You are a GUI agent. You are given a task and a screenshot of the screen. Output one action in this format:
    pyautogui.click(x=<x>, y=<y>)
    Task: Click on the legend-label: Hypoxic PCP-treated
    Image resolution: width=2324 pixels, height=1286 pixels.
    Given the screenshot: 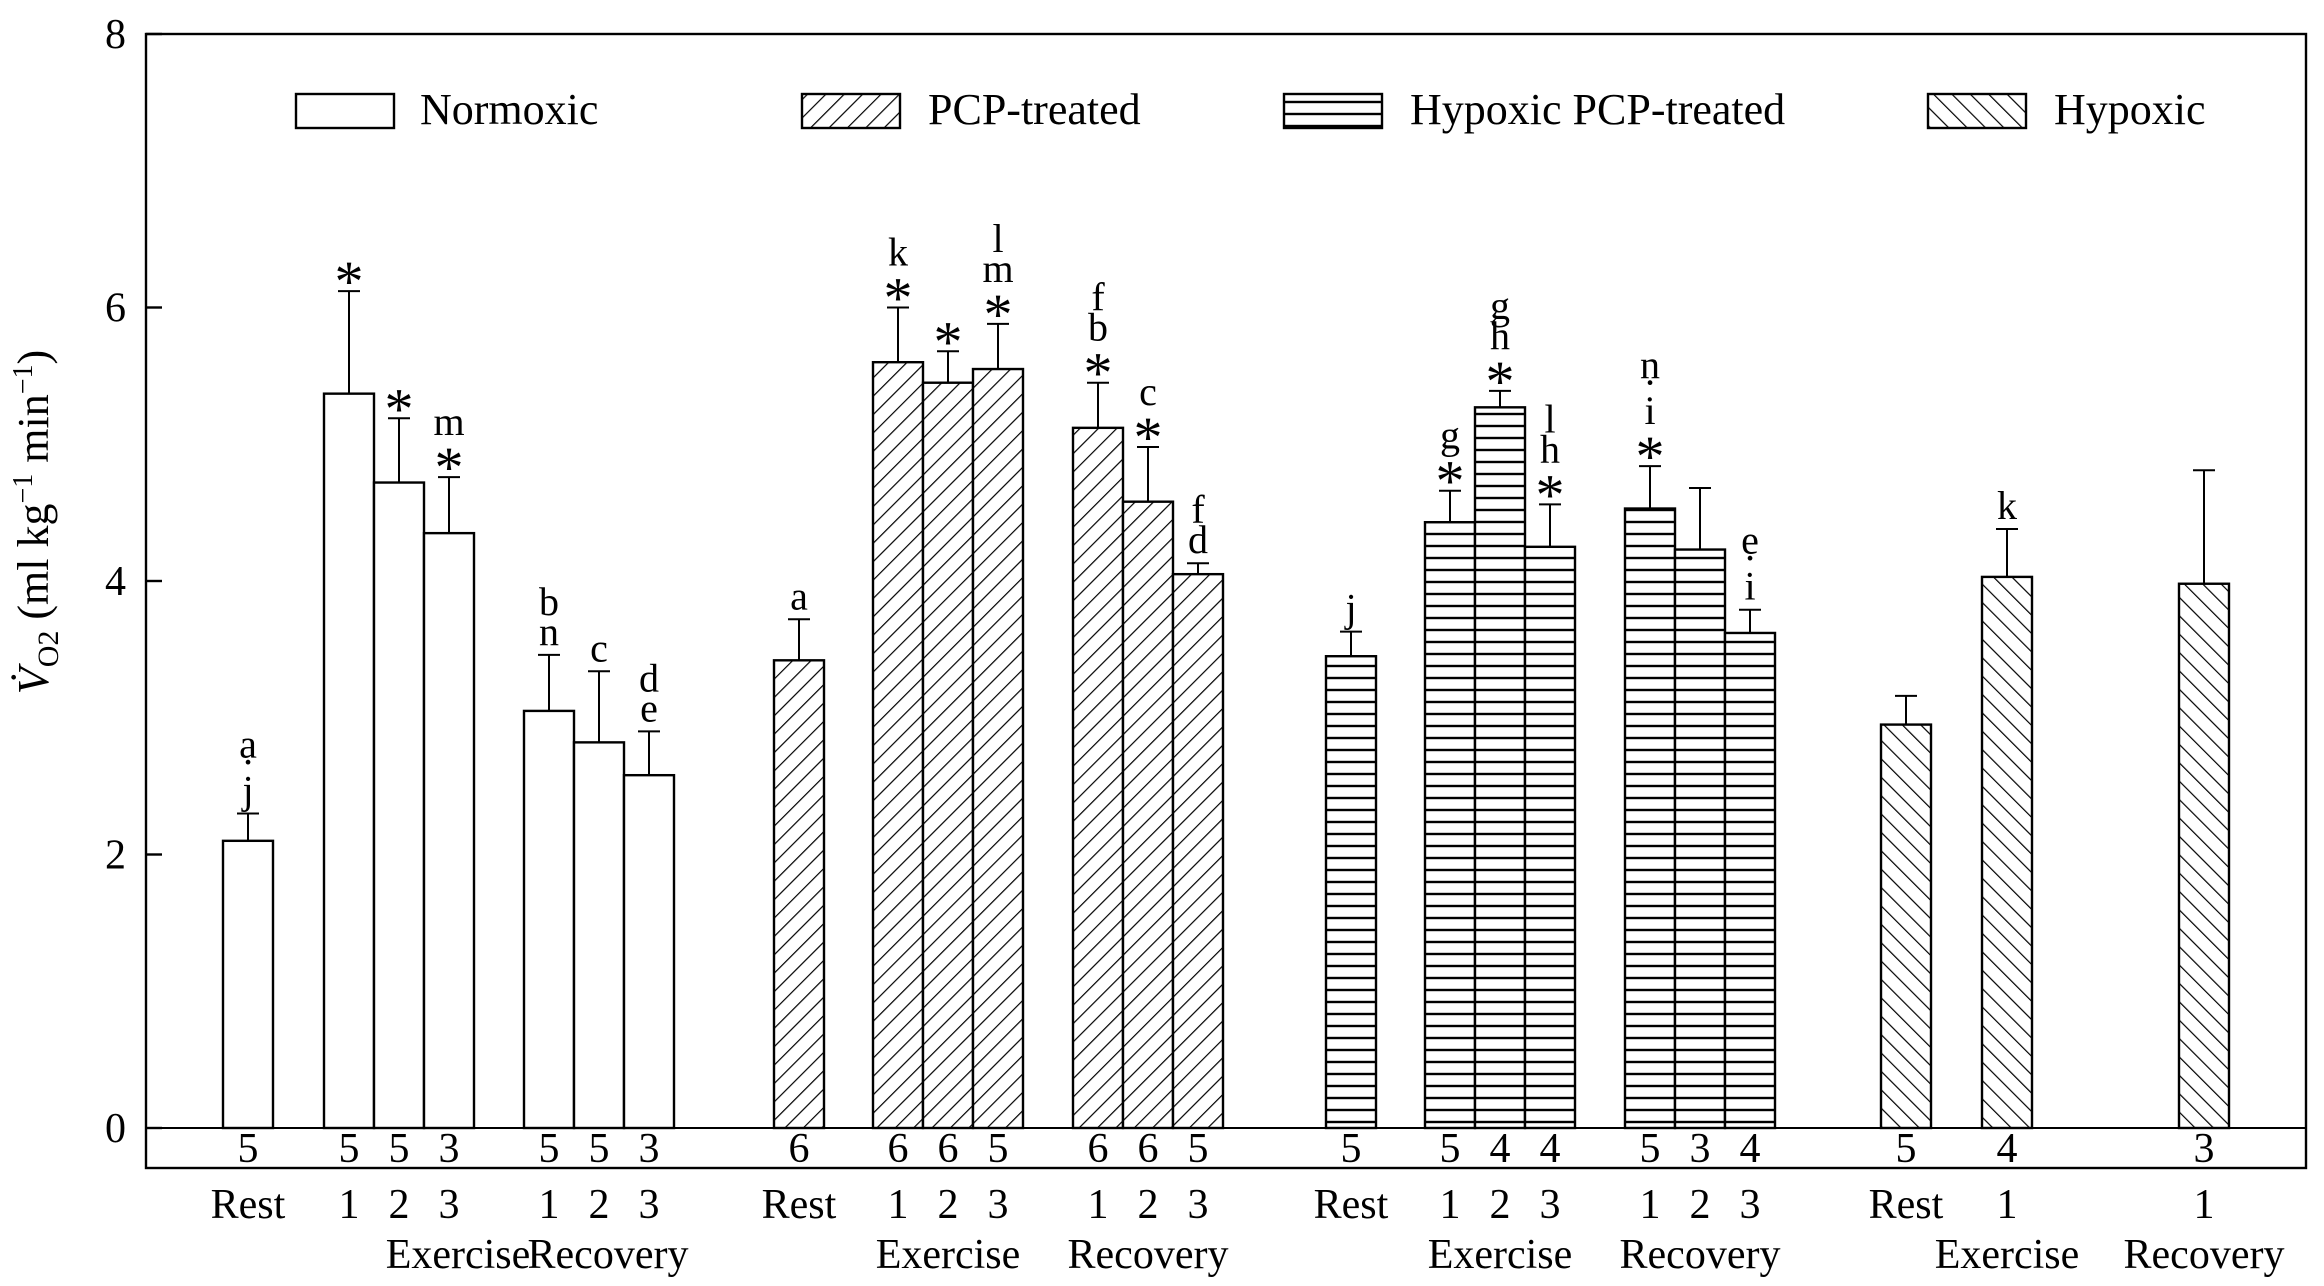 What is the action you would take?
    pyautogui.click(x=1597, y=109)
    